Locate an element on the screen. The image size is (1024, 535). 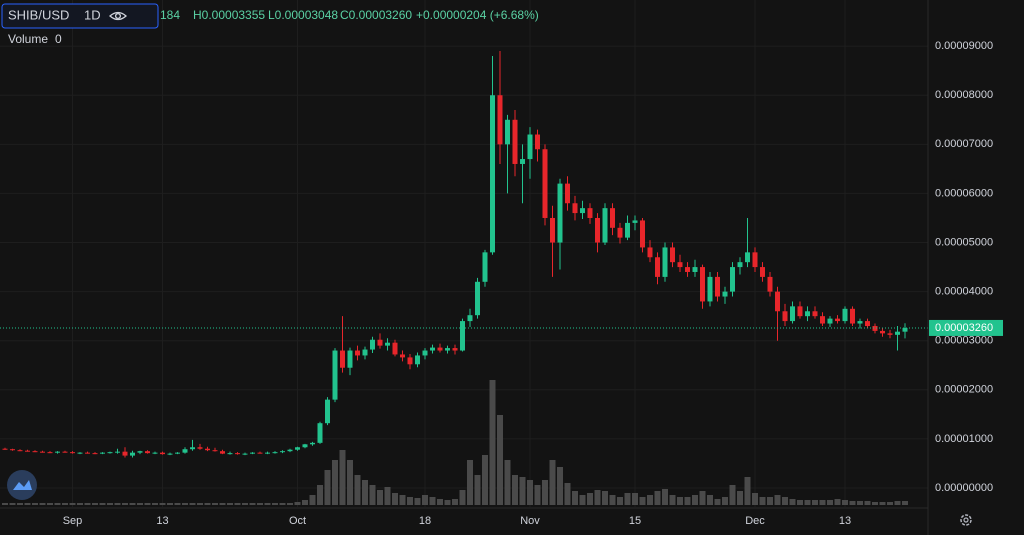
change-value: +0.00000204 (+6.68%) is located at coordinates (477, 15).